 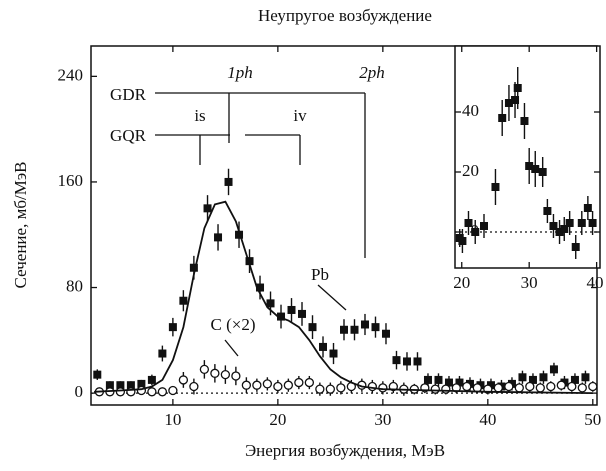 I want to click on annotation: GQR, so click(x=128, y=135).